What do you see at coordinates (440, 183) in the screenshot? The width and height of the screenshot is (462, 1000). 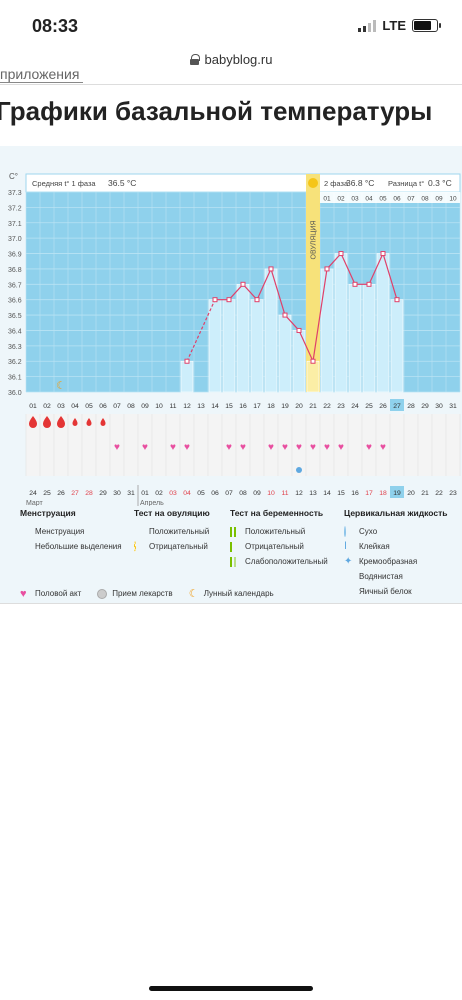 I see `diff-value: 0.3 °C` at bounding box center [440, 183].